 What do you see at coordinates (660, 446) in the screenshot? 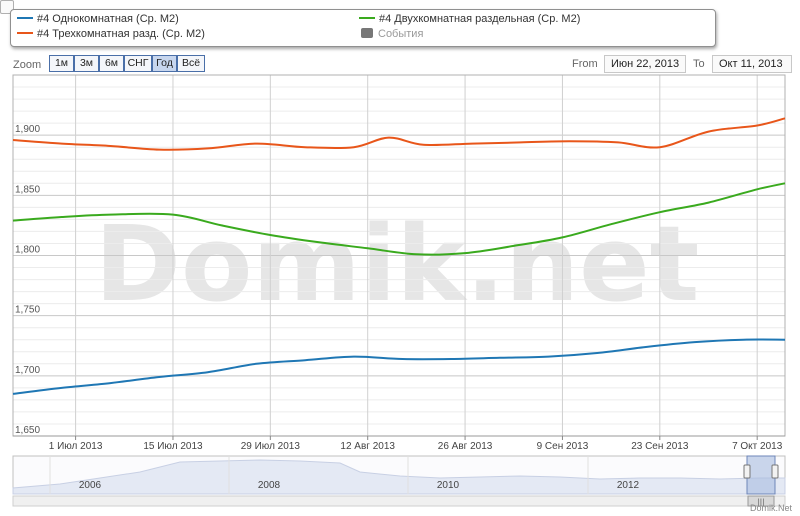
I see `x-tick-label: 23 Сен 2013` at bounding box center [660, 446].